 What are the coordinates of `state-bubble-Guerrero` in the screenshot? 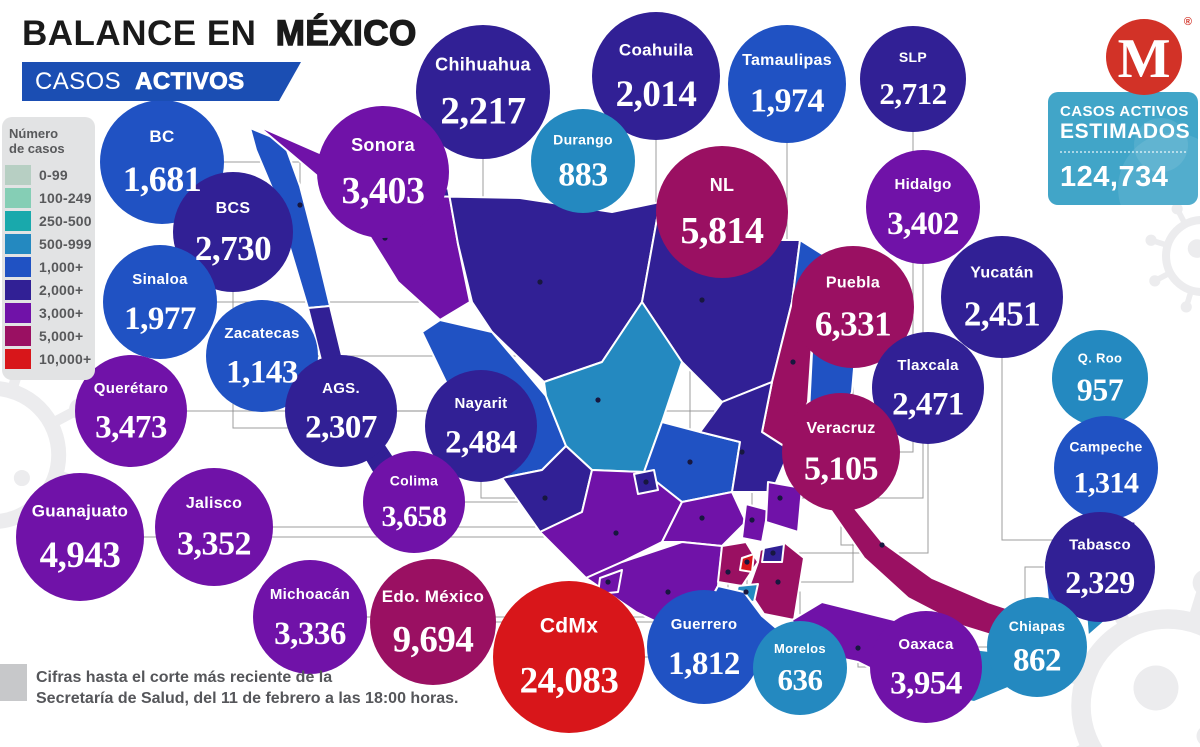 It's located at (704, 647).